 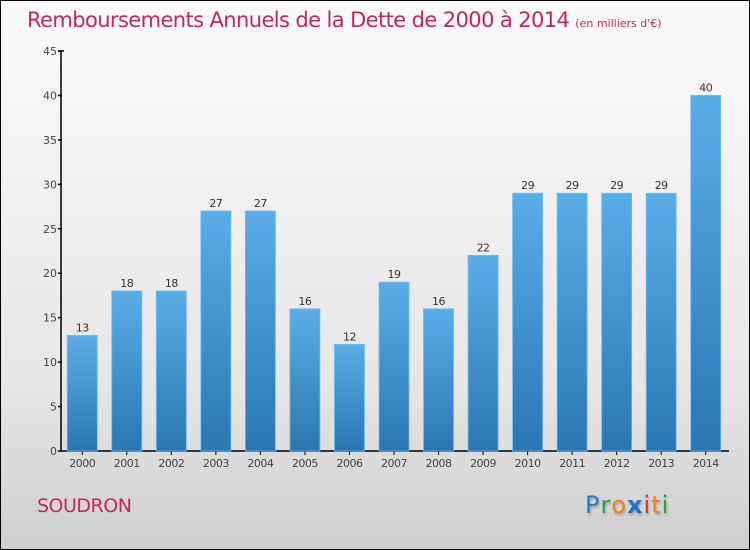 What do you see at coordinates (50, 95) in the screenshot?
I see `y-tick-label: 40` at bounding box center [50, 95].